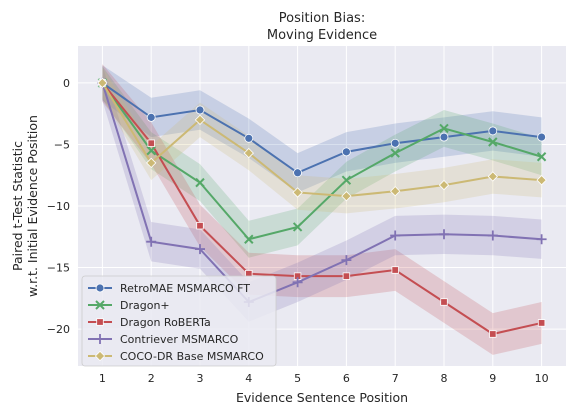 The height and width of the screenshot is (419, 586). What do you see at coordinates (145, 305) in the screenshot?
I see `legend-entry: Dragon+` at bounding box center [145, 305].